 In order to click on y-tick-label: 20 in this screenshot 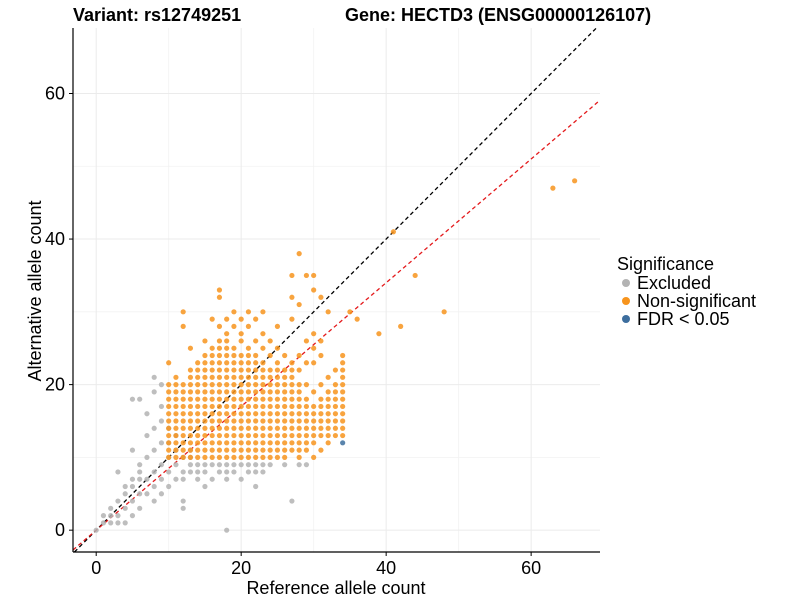, I will do `click(55, 385)`.